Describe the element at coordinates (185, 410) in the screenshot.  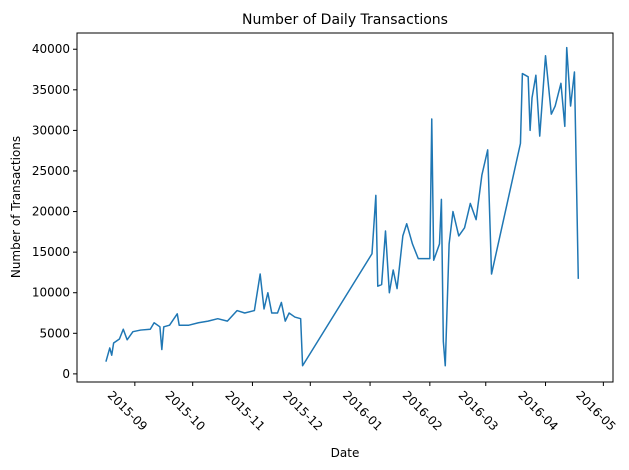
I see `x-tick-label: 2015-10` at that location.